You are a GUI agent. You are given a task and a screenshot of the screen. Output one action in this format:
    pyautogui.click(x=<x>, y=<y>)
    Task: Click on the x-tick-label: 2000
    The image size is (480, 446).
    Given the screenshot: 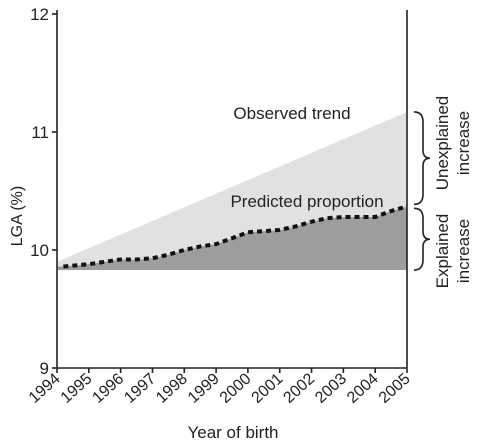 What is the action you would take?
    pyautogui.click(x=236, y=388)
    